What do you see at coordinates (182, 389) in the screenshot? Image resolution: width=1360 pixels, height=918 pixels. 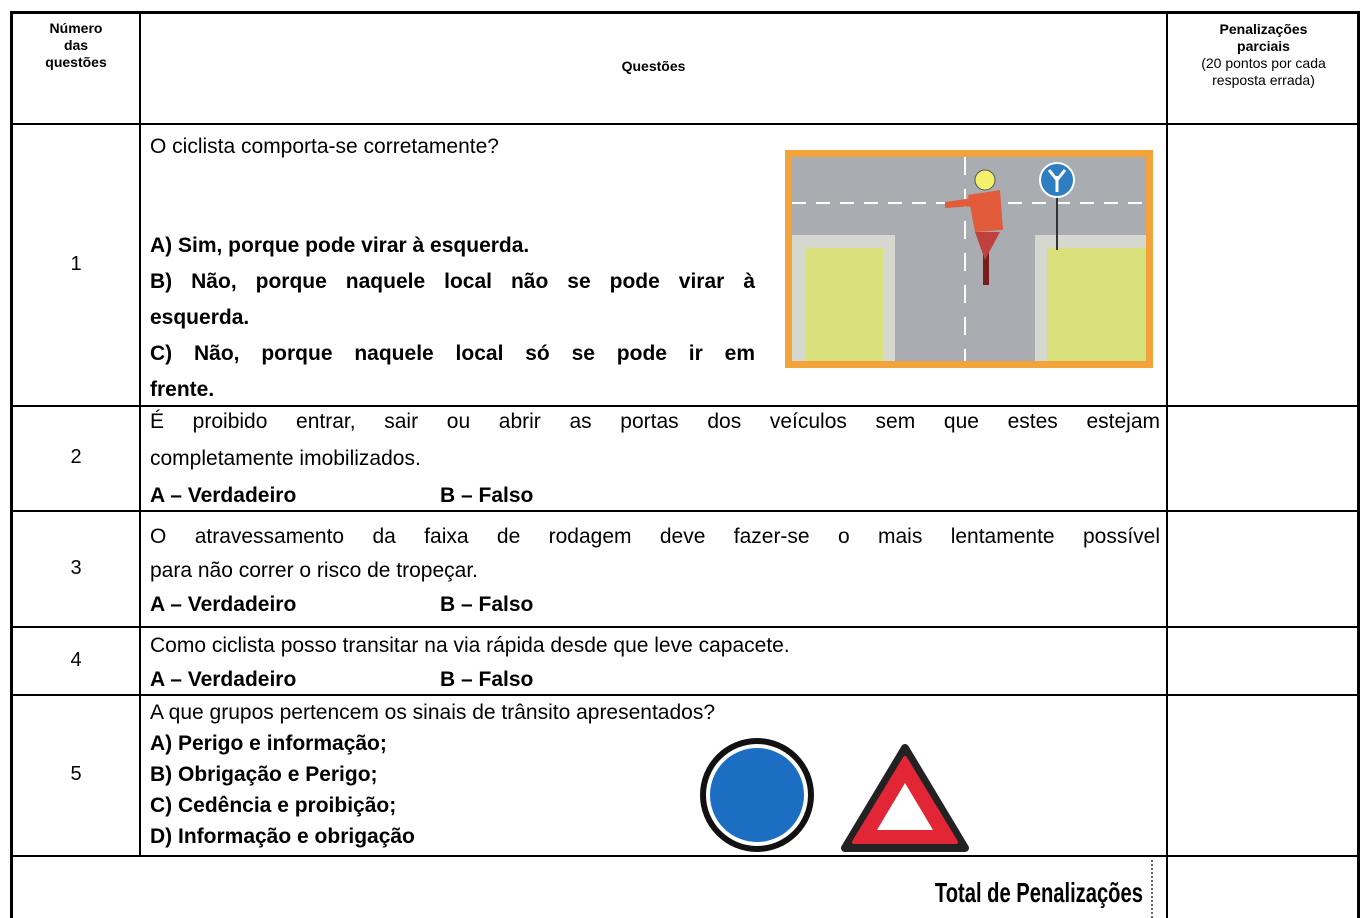 I see `answer-option: frente.` at bounding box center [182, 389].